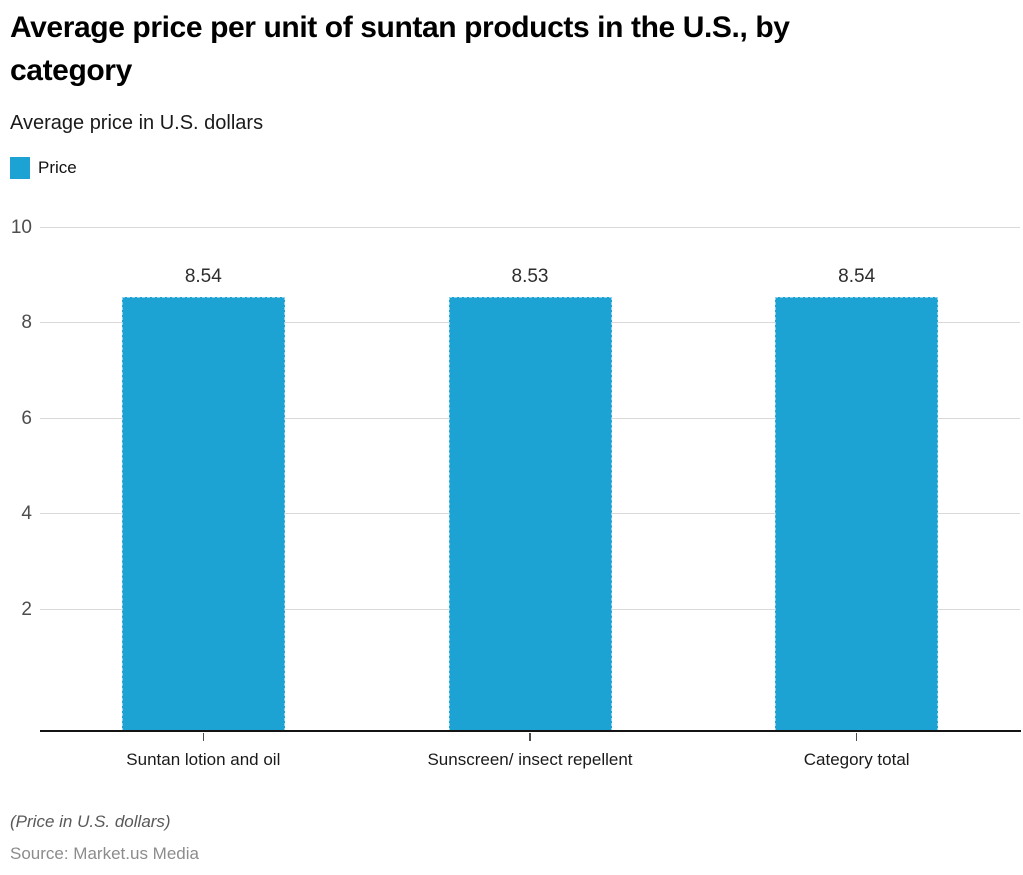 This screenshot has height=875, width=1023. I want to click on x-axis-tick-category-total, so click(856, 737).